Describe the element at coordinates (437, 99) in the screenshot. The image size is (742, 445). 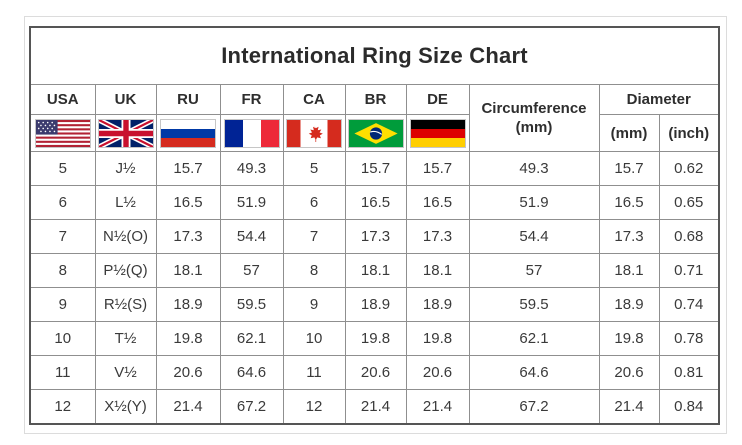
I see `column-header-de: DE` at that location.